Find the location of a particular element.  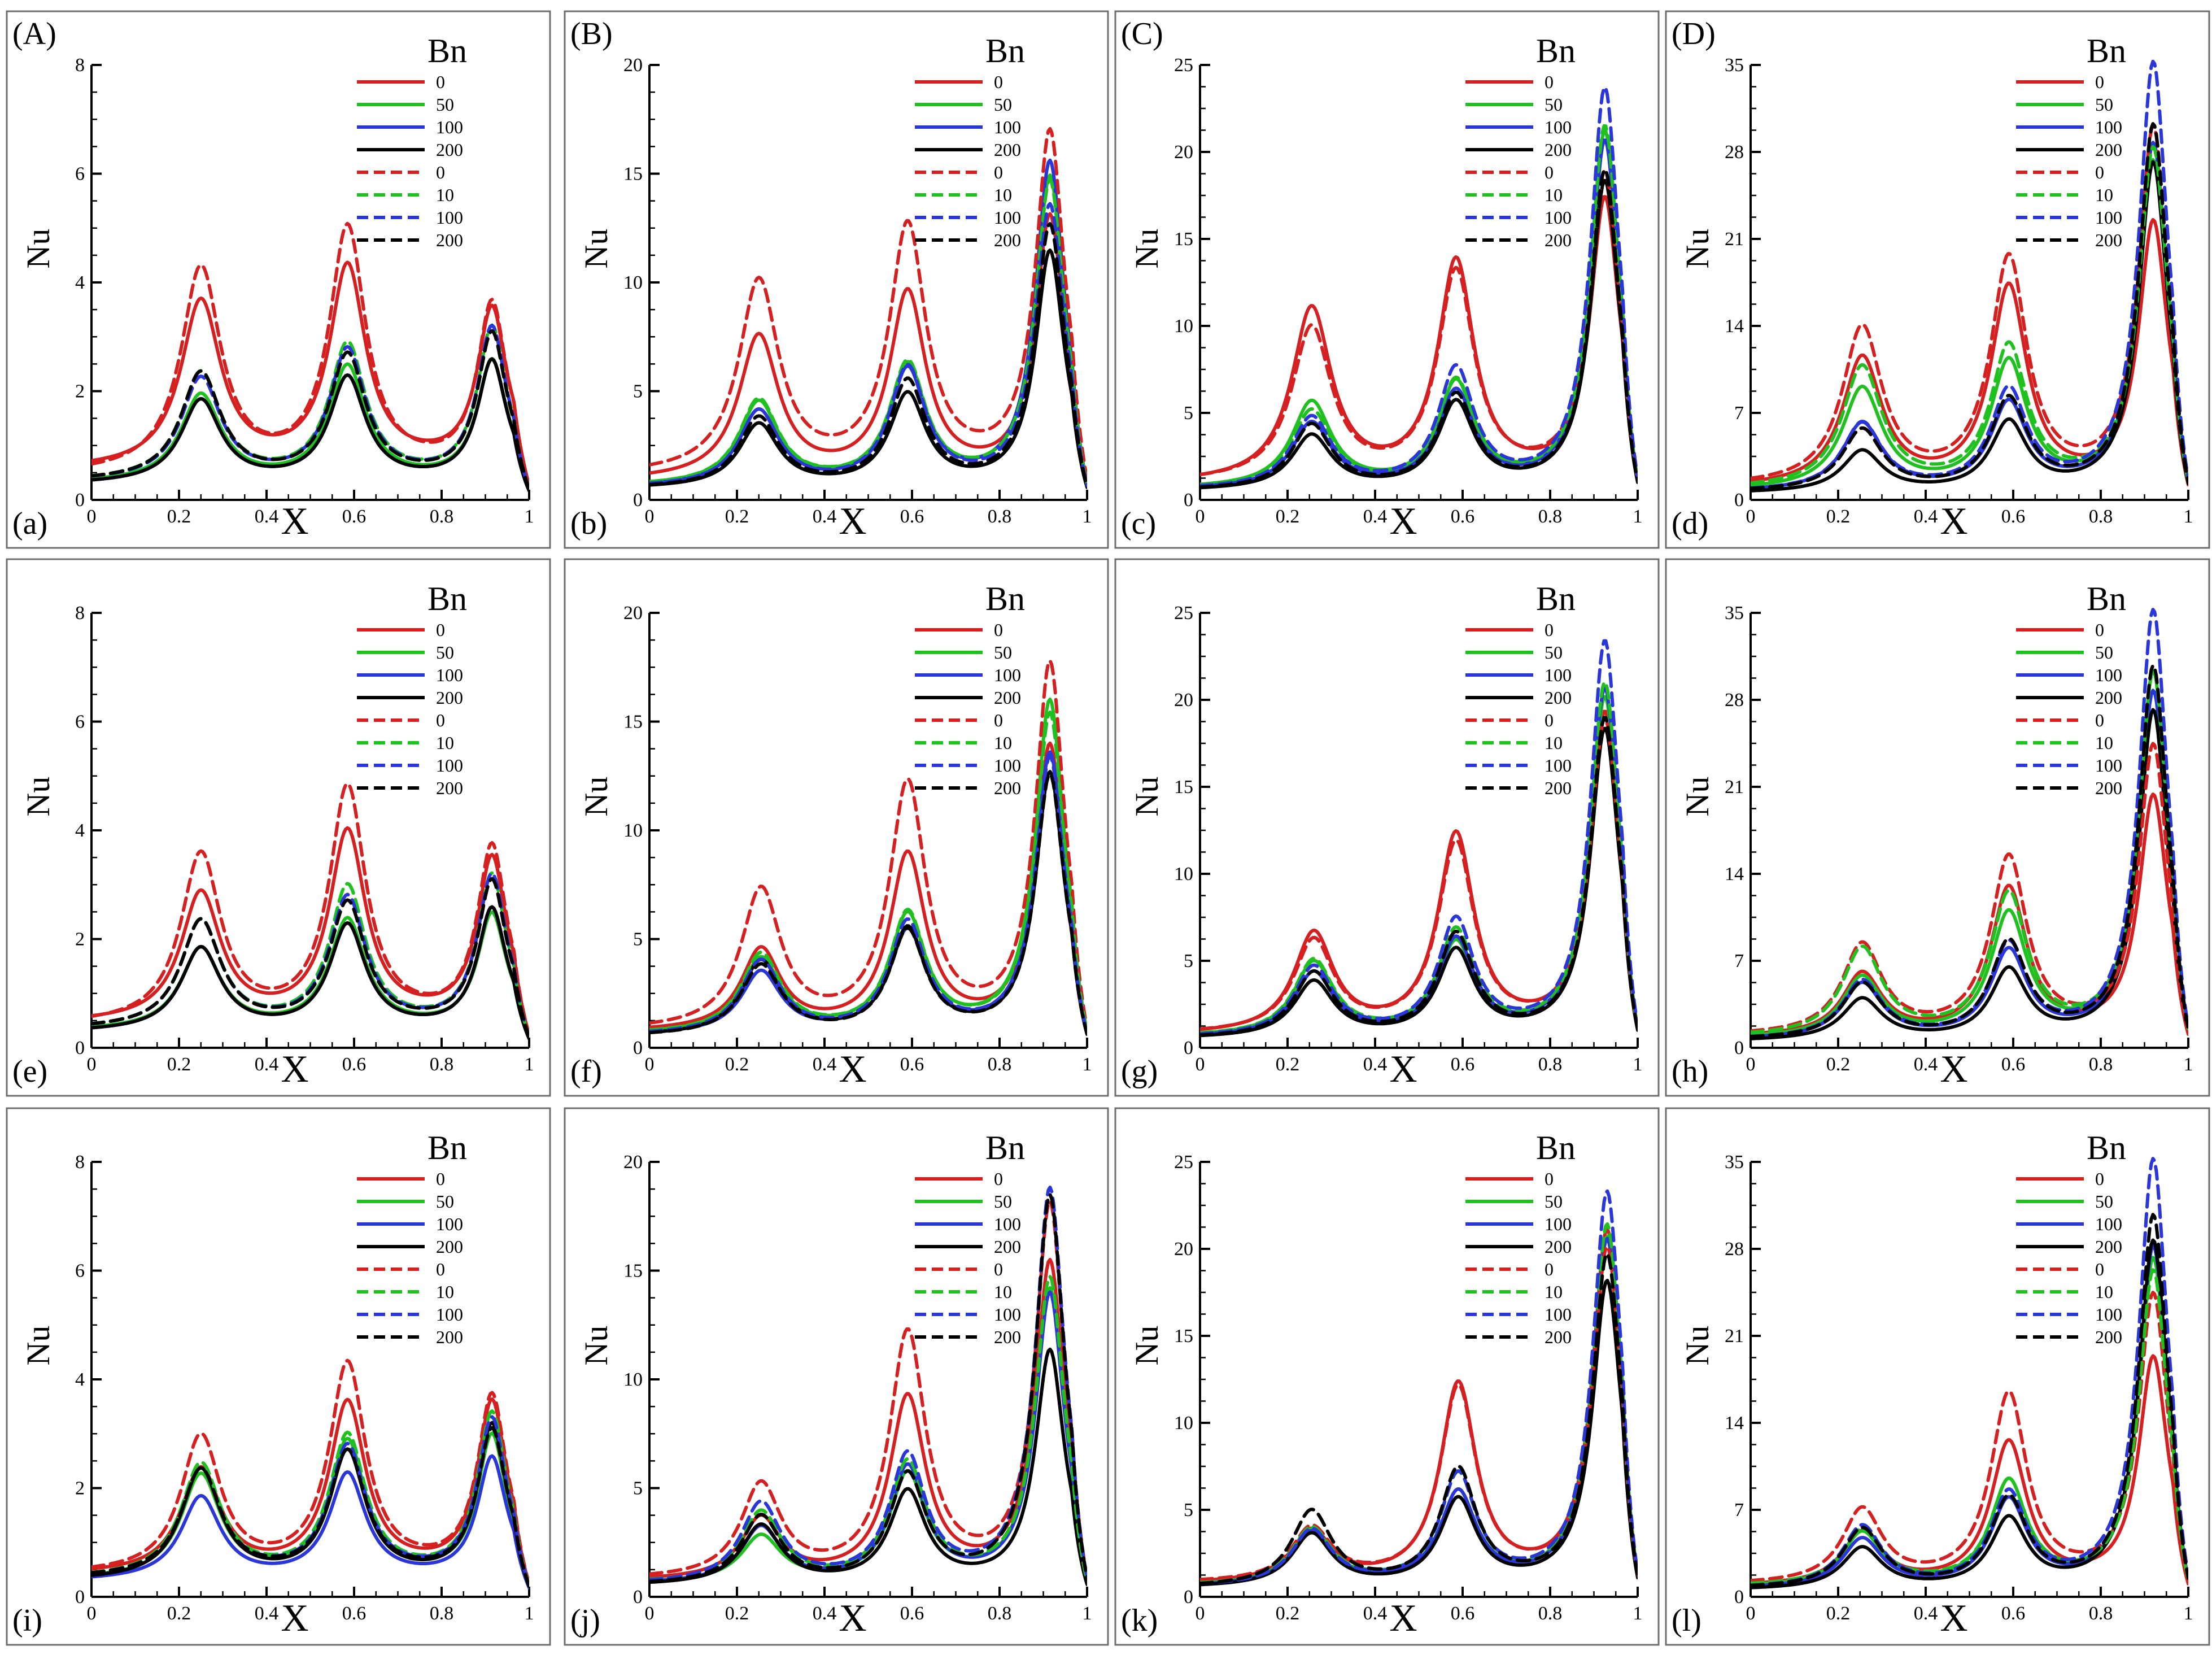

panel-letter: (i) is located at coordinates (27, 1620).